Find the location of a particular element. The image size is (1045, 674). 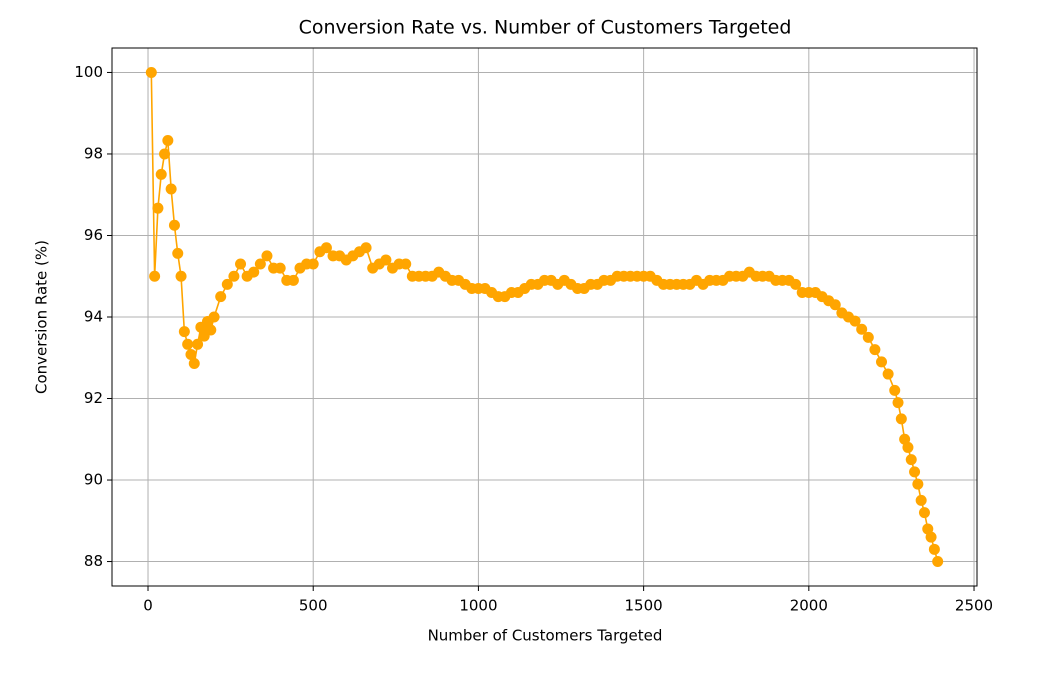

y-tick-label: 100 is located at coordinates (88, 72).